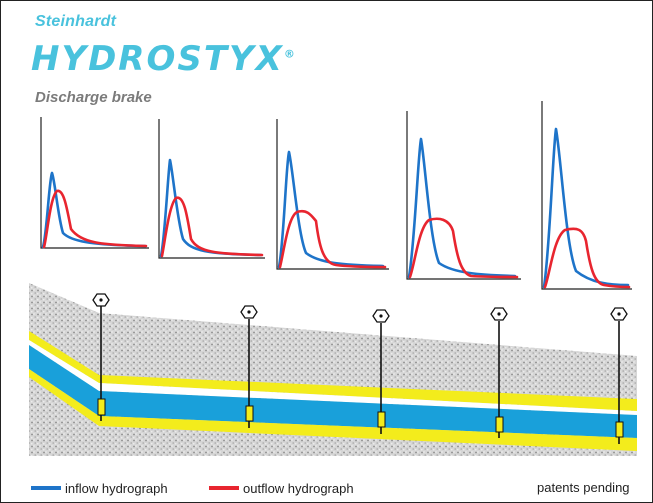 Image resolution: width=653 pixels, height=503 pixels. I want to click on legend-inflow-label: inflow hydrograph, so click(116, 488).